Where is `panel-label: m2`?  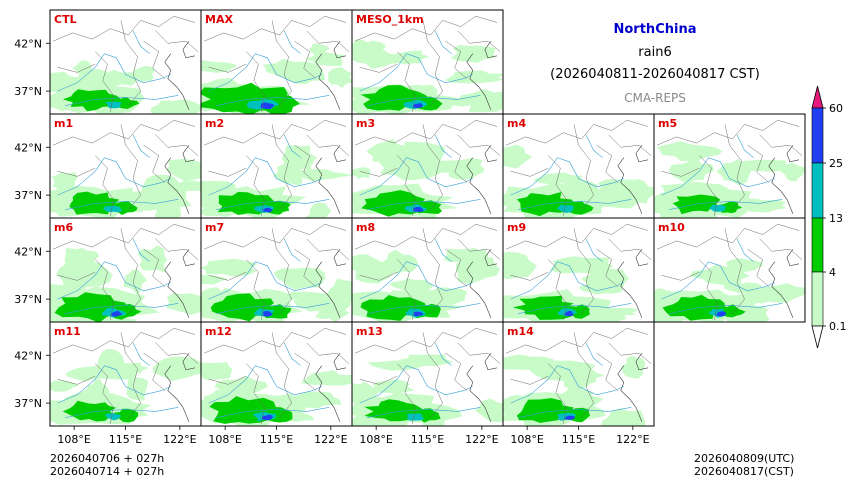 panel-label: m2 is located at coordinates (214, 123).